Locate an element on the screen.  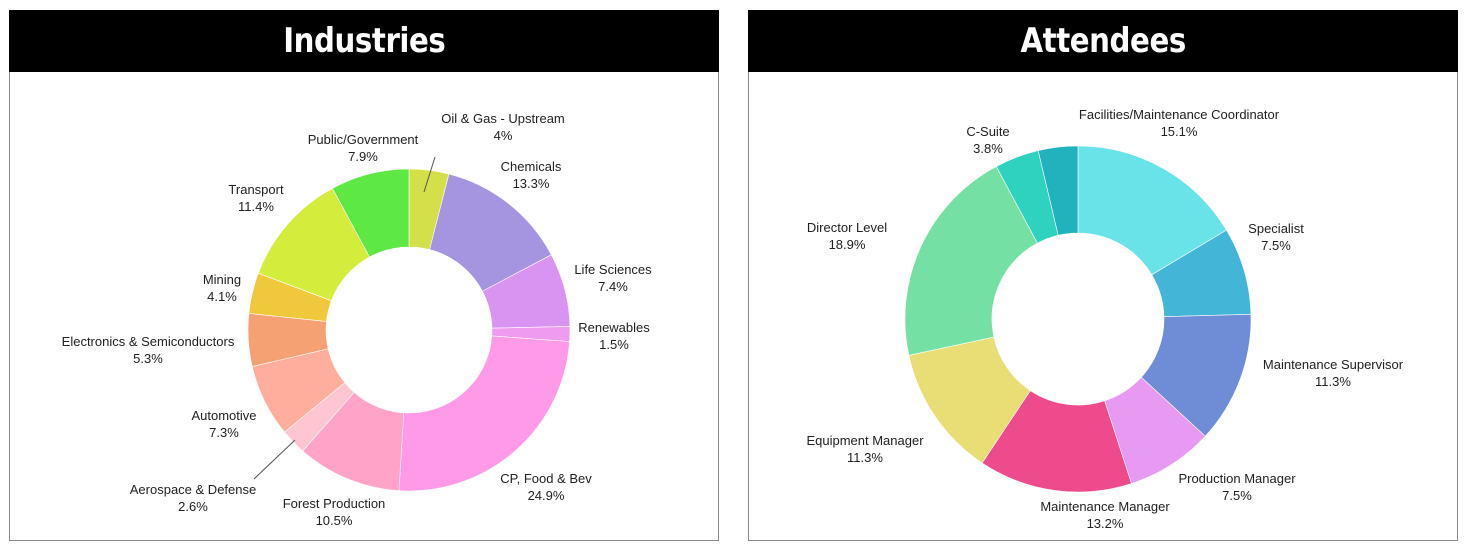
slice-label-production-manager: Production Manager is located at coordinates (1237, 478).